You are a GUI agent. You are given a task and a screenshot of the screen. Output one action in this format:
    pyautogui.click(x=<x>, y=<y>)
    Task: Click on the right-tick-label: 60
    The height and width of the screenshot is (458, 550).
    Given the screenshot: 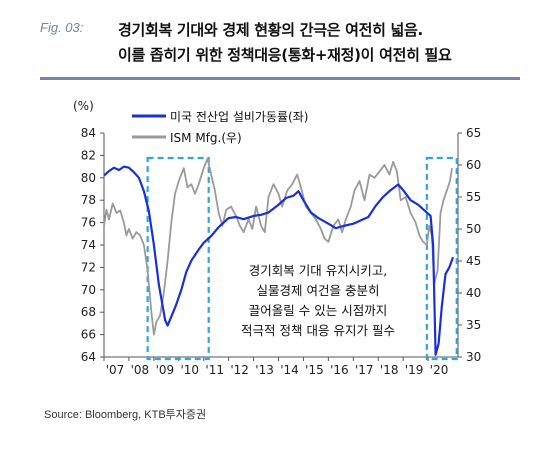 What is the action you would take?
    pyautogui.click(x=473, y=165)
    